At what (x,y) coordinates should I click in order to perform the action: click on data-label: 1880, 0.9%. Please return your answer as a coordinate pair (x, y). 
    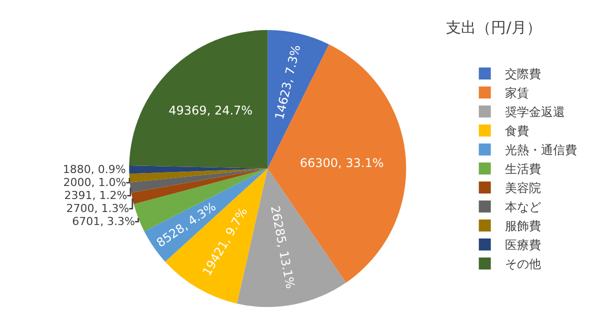
    Looking at the image, I should click on (94, 169).